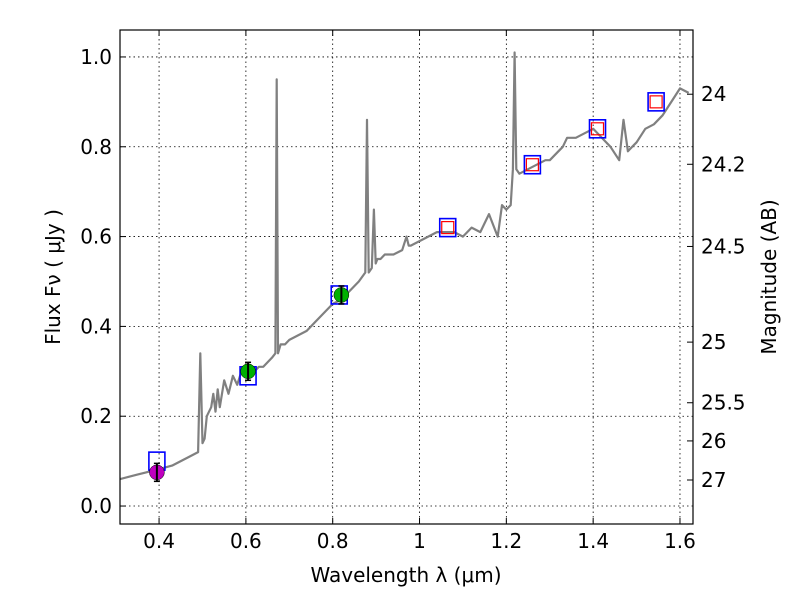  I want to click on y-tick-label: 0.0, so click(96, 506).